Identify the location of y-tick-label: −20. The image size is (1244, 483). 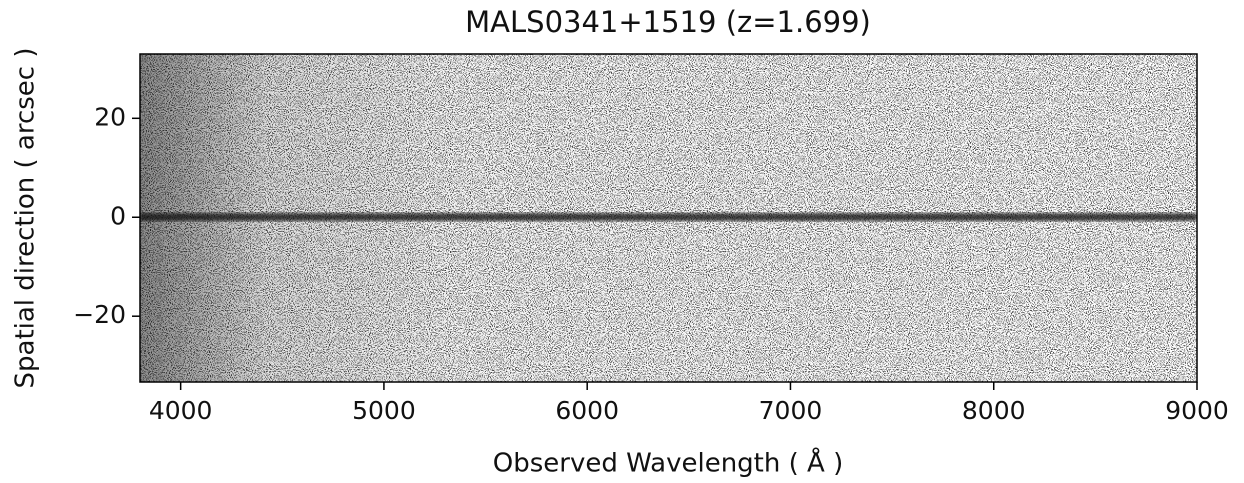
(99, 314).